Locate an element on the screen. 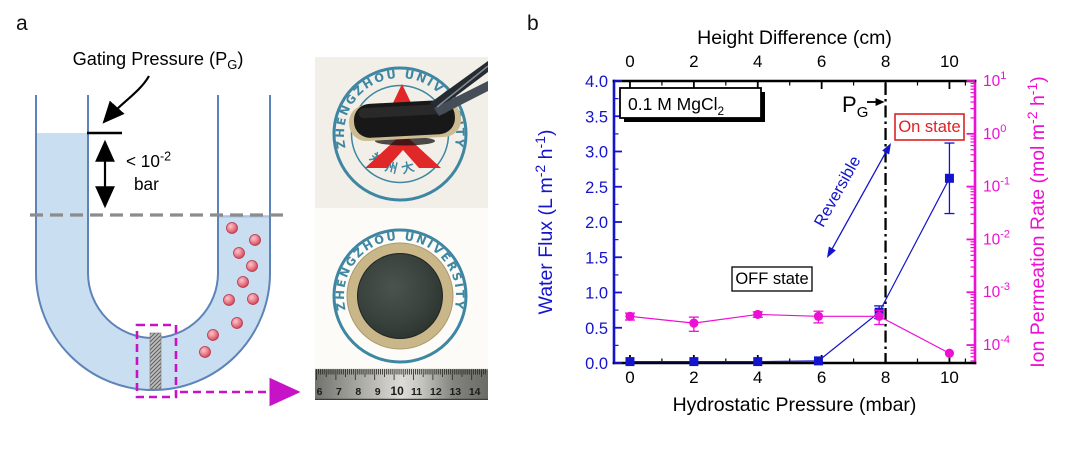 The height and width of the screenshot is (455, 1072). ruler-number: 6 is located at coordinates (320, 392).